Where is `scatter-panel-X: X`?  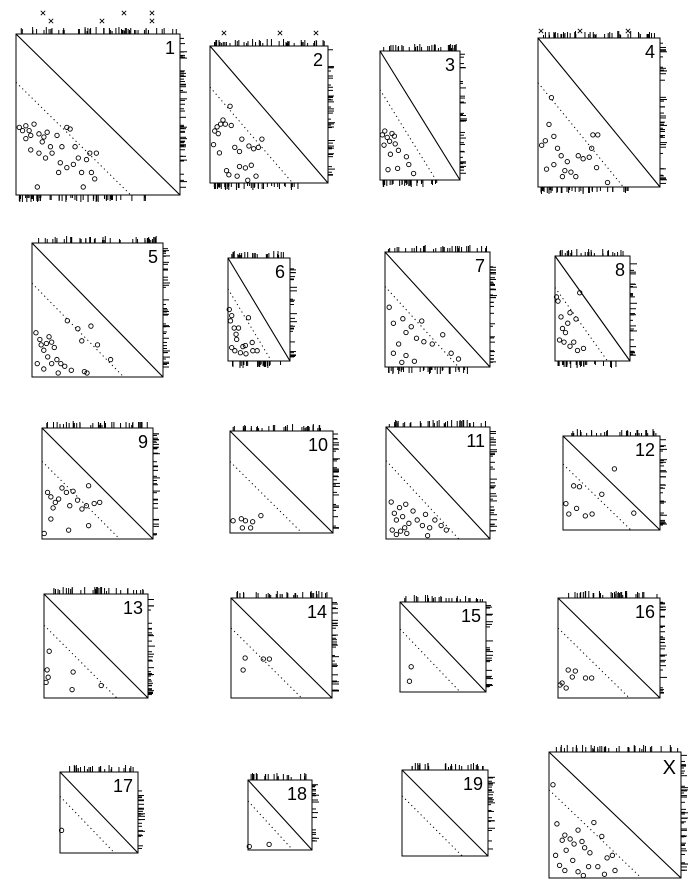
scatter-panel-X: X is located at coordinates (618, 812).